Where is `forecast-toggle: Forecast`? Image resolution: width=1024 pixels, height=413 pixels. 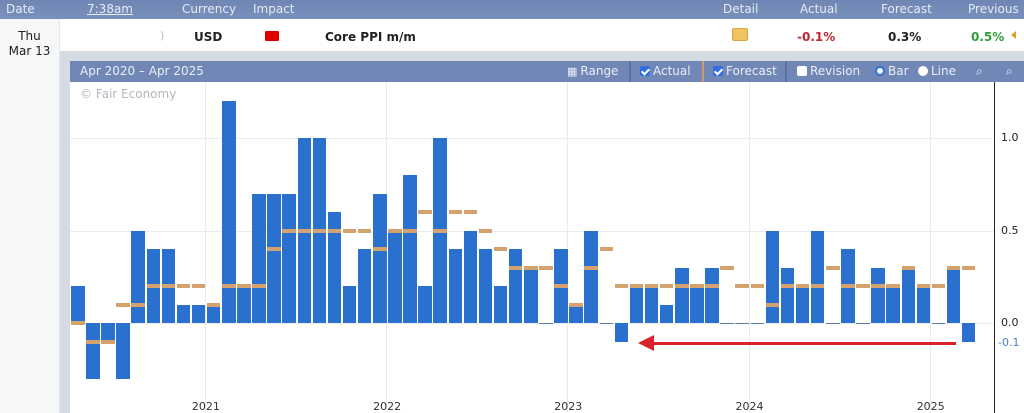
forecast-toggle: Forecast is located at coordinates (745, 71).